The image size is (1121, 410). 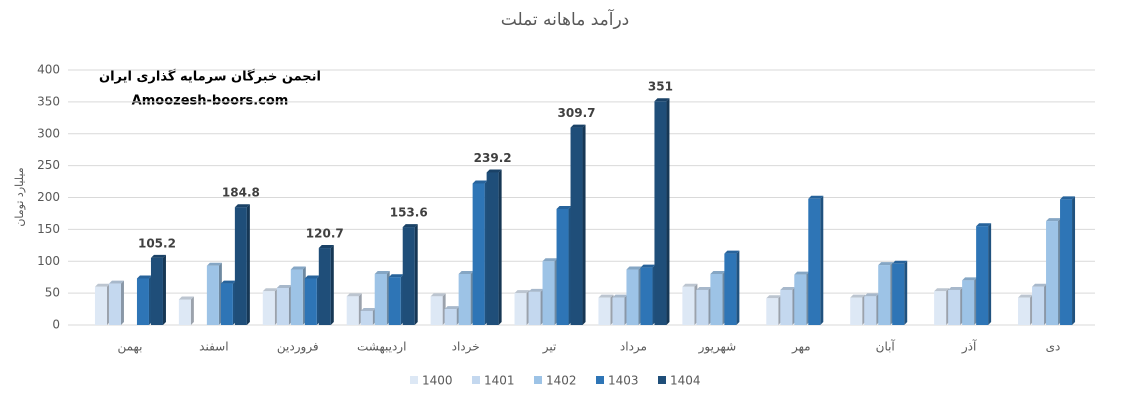 What do you see at coordinates (565, 19) in the screenshot?
I see `chart-title: درآمد ماهانه تملت` at bounding box center [565, 19].